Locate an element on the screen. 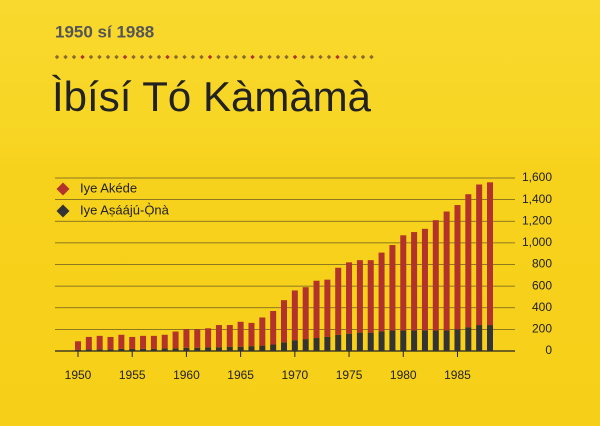 This screenshot has height=426, width=600. y-tick-label: 200 is located at coordinates (542, 329).